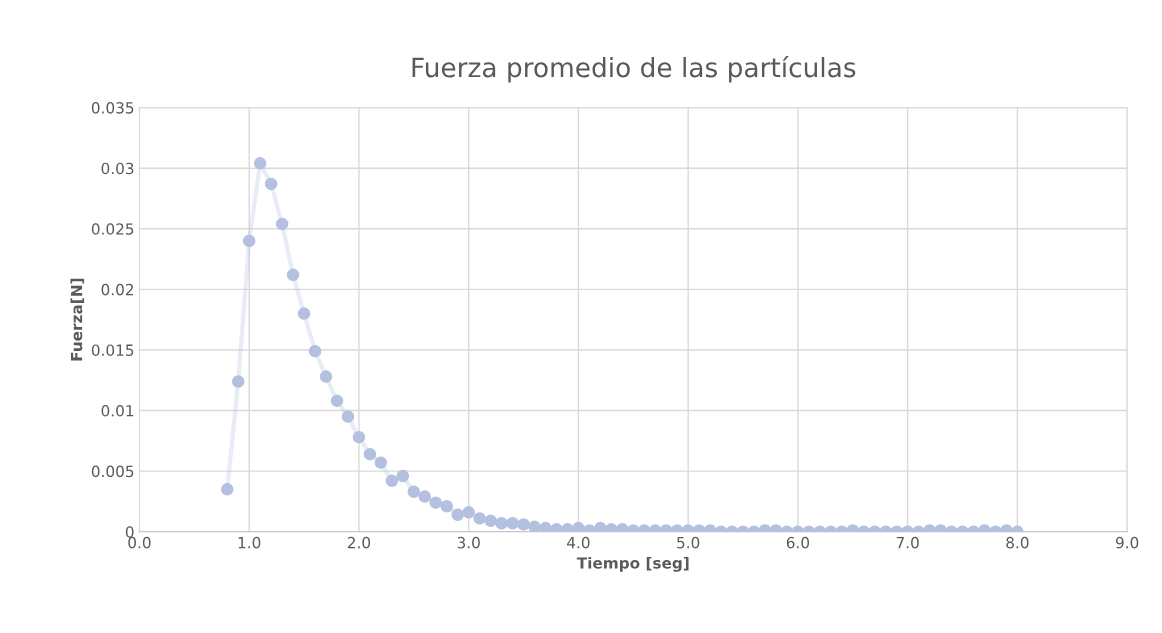 The image size is (1162, 633). Describe the element at coordinates (117, 168) in the screenshot. I see `y-tick-label: 0.03` at that location.